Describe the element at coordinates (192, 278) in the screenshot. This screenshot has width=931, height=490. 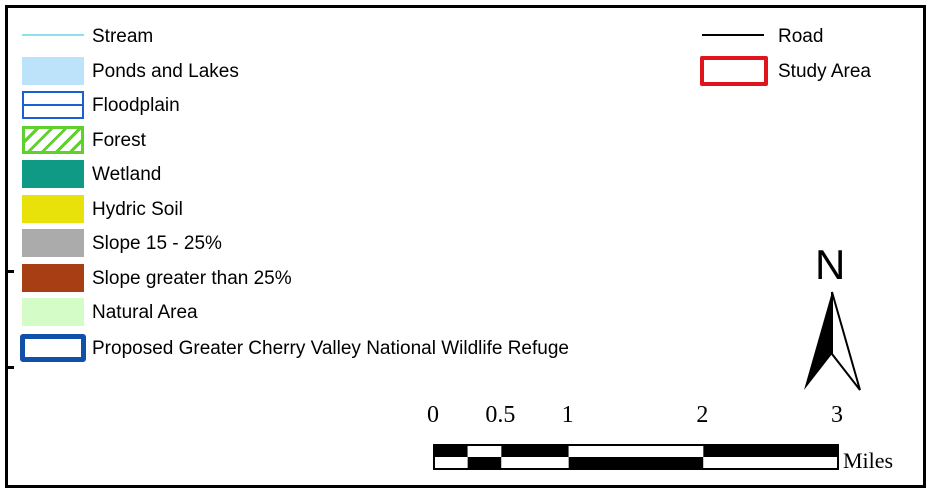
I see `legend-label: Slope greater than 25%` at that location.